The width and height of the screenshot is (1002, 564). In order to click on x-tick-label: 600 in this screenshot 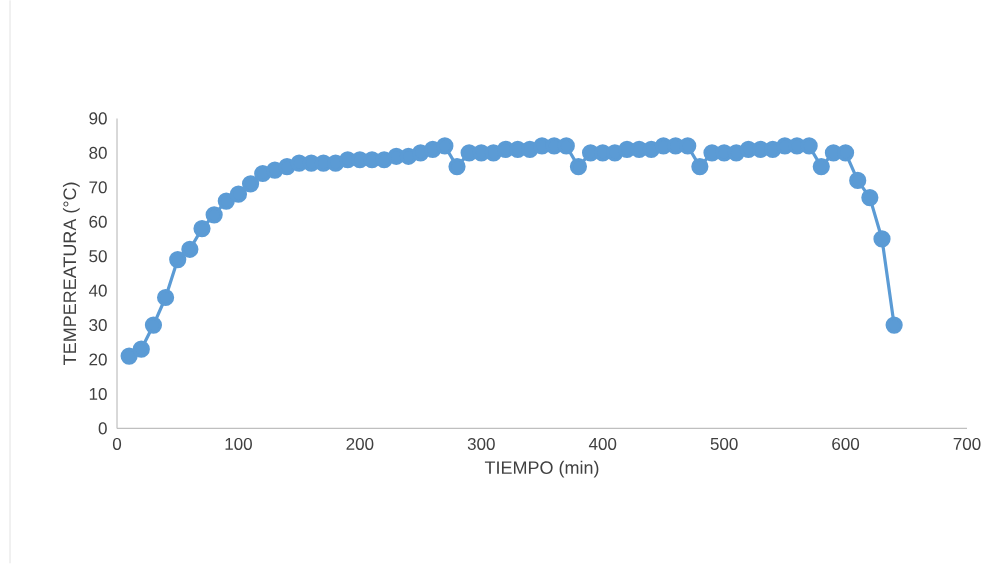, I will do `click(846, 444)`.